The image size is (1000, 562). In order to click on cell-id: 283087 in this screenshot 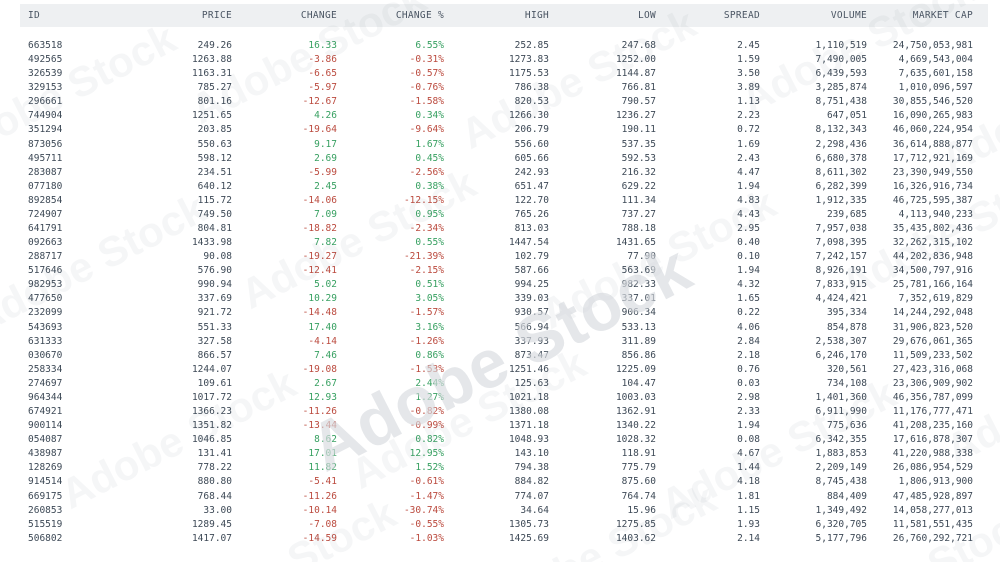, I will do `click(45, 172)`.